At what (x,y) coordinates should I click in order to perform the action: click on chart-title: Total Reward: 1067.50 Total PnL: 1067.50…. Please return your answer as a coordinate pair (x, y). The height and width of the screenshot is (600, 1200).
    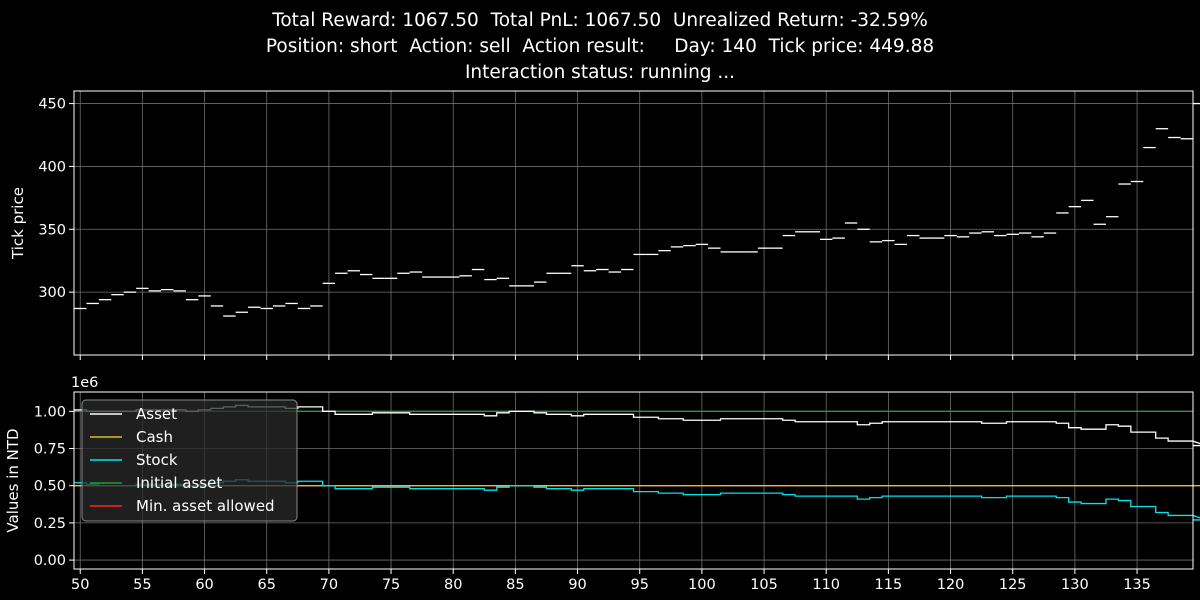
    Looking at the image, I should click on (600, 47).